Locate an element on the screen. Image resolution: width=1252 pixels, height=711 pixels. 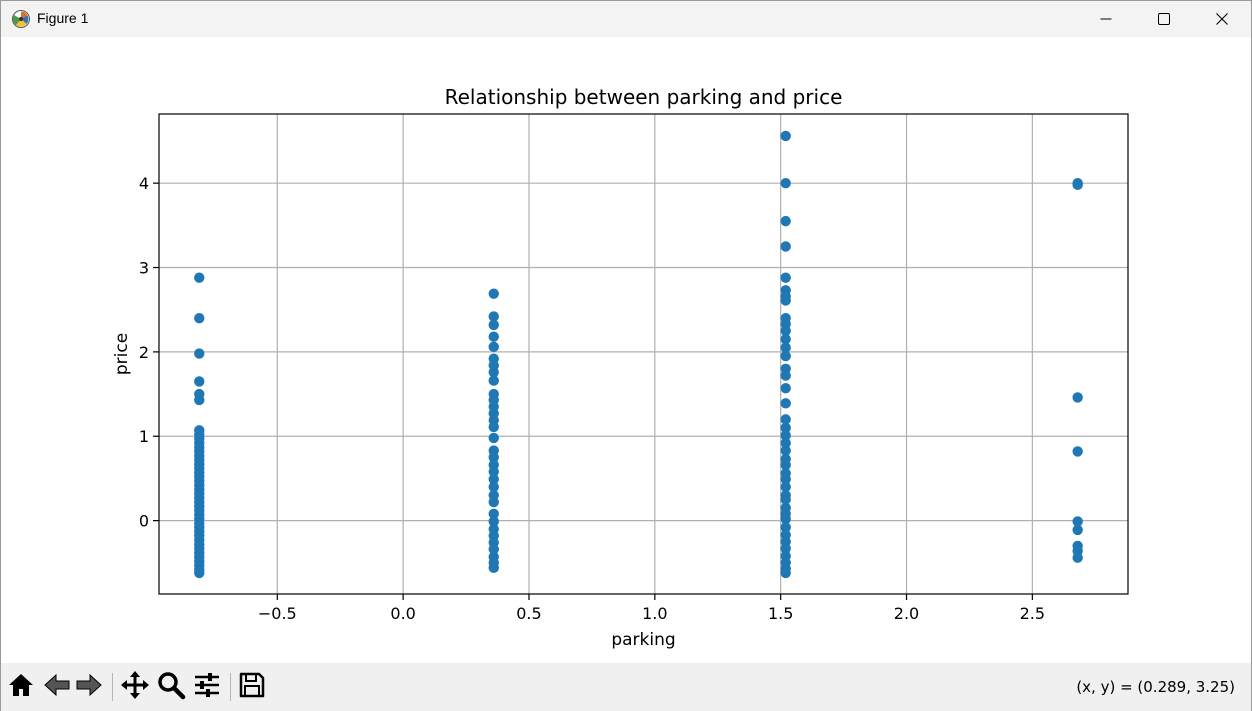
minimize-icon is located at coordinates (1106, 19).